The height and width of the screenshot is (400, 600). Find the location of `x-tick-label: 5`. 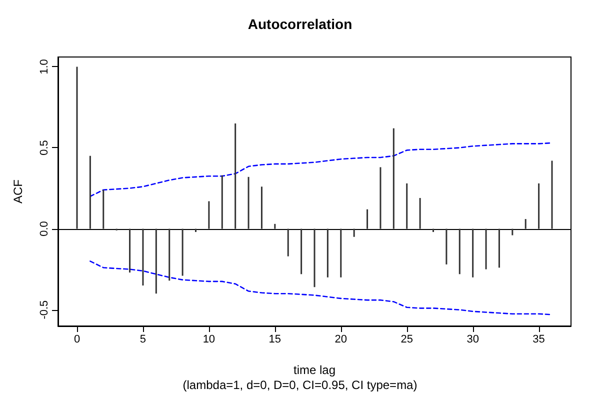

x-tick-label: 5 is located at coordinates (143, 340).